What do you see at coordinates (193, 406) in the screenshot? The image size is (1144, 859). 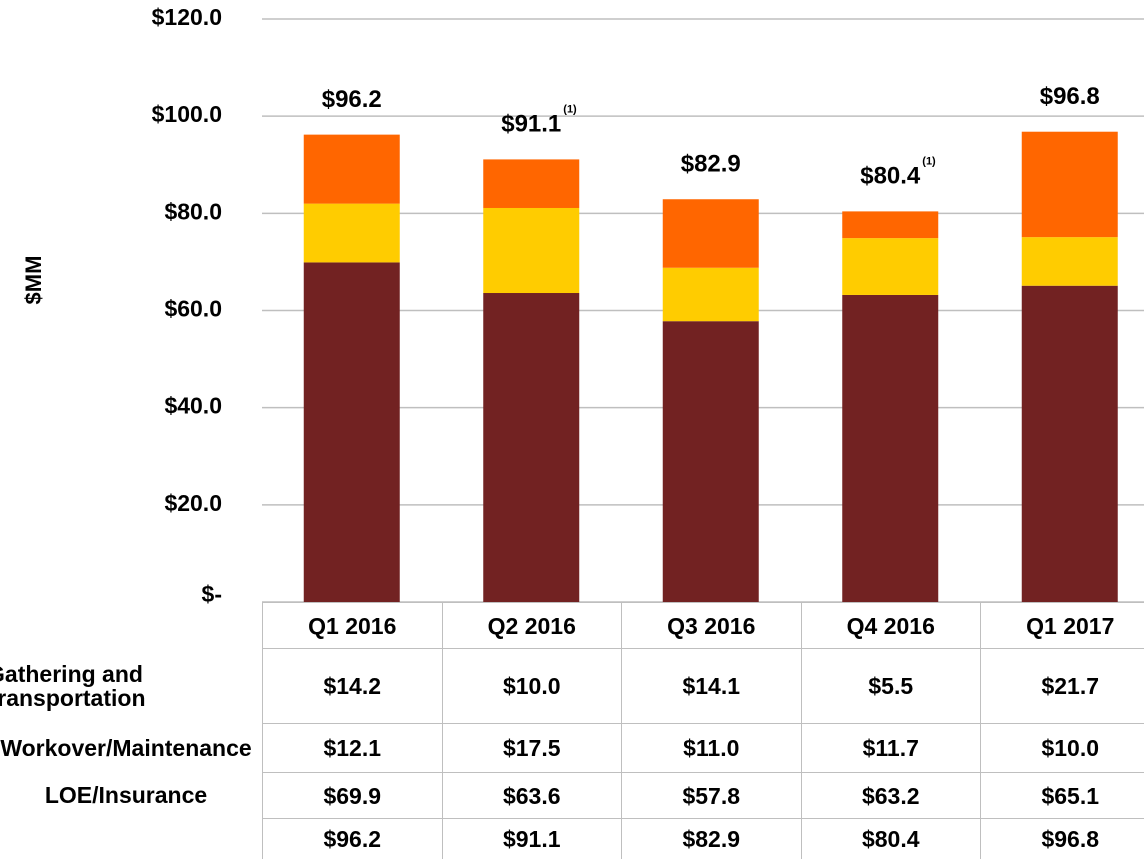 I see `y-tick-label: $40.0` at bounding box center [193, 406].